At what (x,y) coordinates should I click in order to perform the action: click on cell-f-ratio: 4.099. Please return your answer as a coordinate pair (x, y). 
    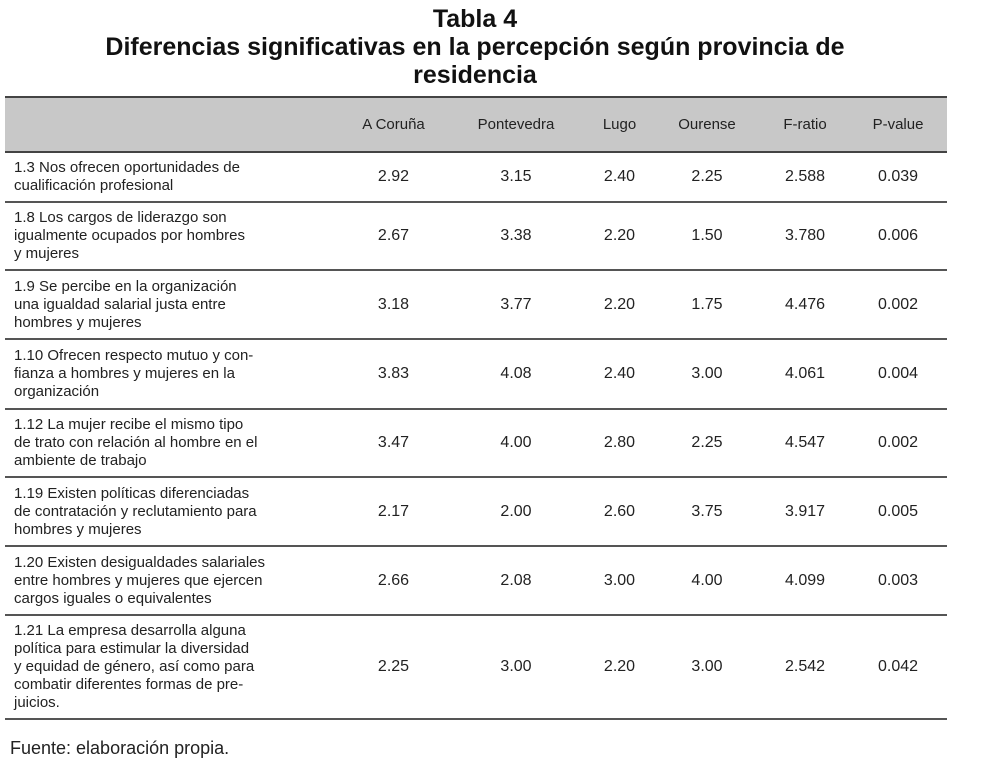
    Looking at the image, I should click on (805, 581).